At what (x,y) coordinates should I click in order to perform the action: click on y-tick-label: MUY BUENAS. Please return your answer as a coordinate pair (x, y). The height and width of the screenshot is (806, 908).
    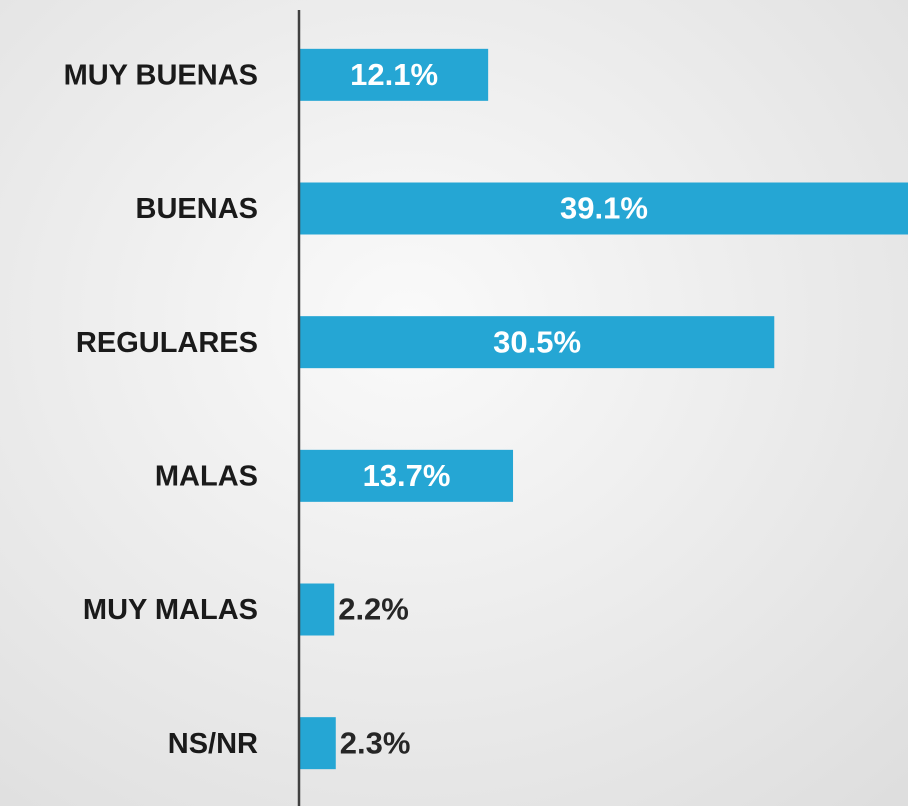
    Looking at the image, I should click on (161, 75).